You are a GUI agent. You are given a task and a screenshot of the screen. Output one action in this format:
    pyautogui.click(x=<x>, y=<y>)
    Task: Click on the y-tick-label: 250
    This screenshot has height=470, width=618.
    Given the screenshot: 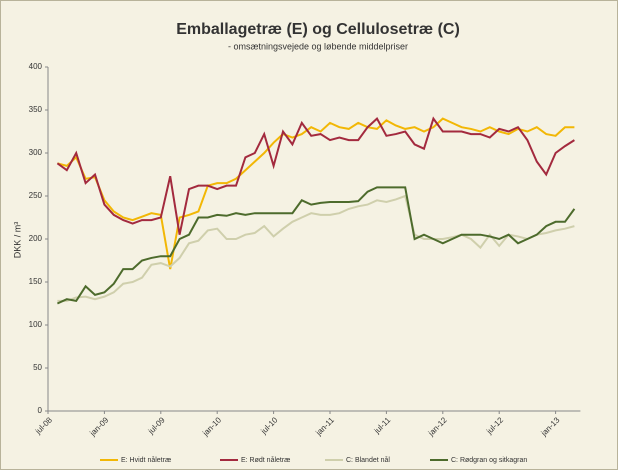 What is the action you would take?
    pyautogui.click(x=36, y=195)
    